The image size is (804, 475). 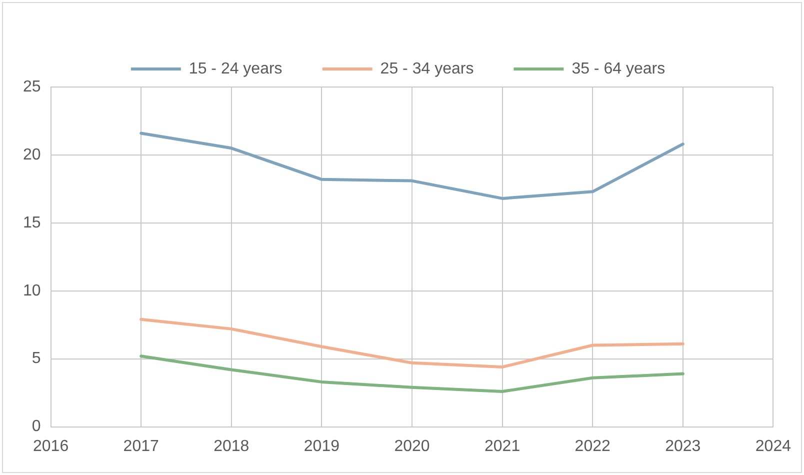 I want to click on legend-label: 15 - 24 years, so click(x=235, y=69).